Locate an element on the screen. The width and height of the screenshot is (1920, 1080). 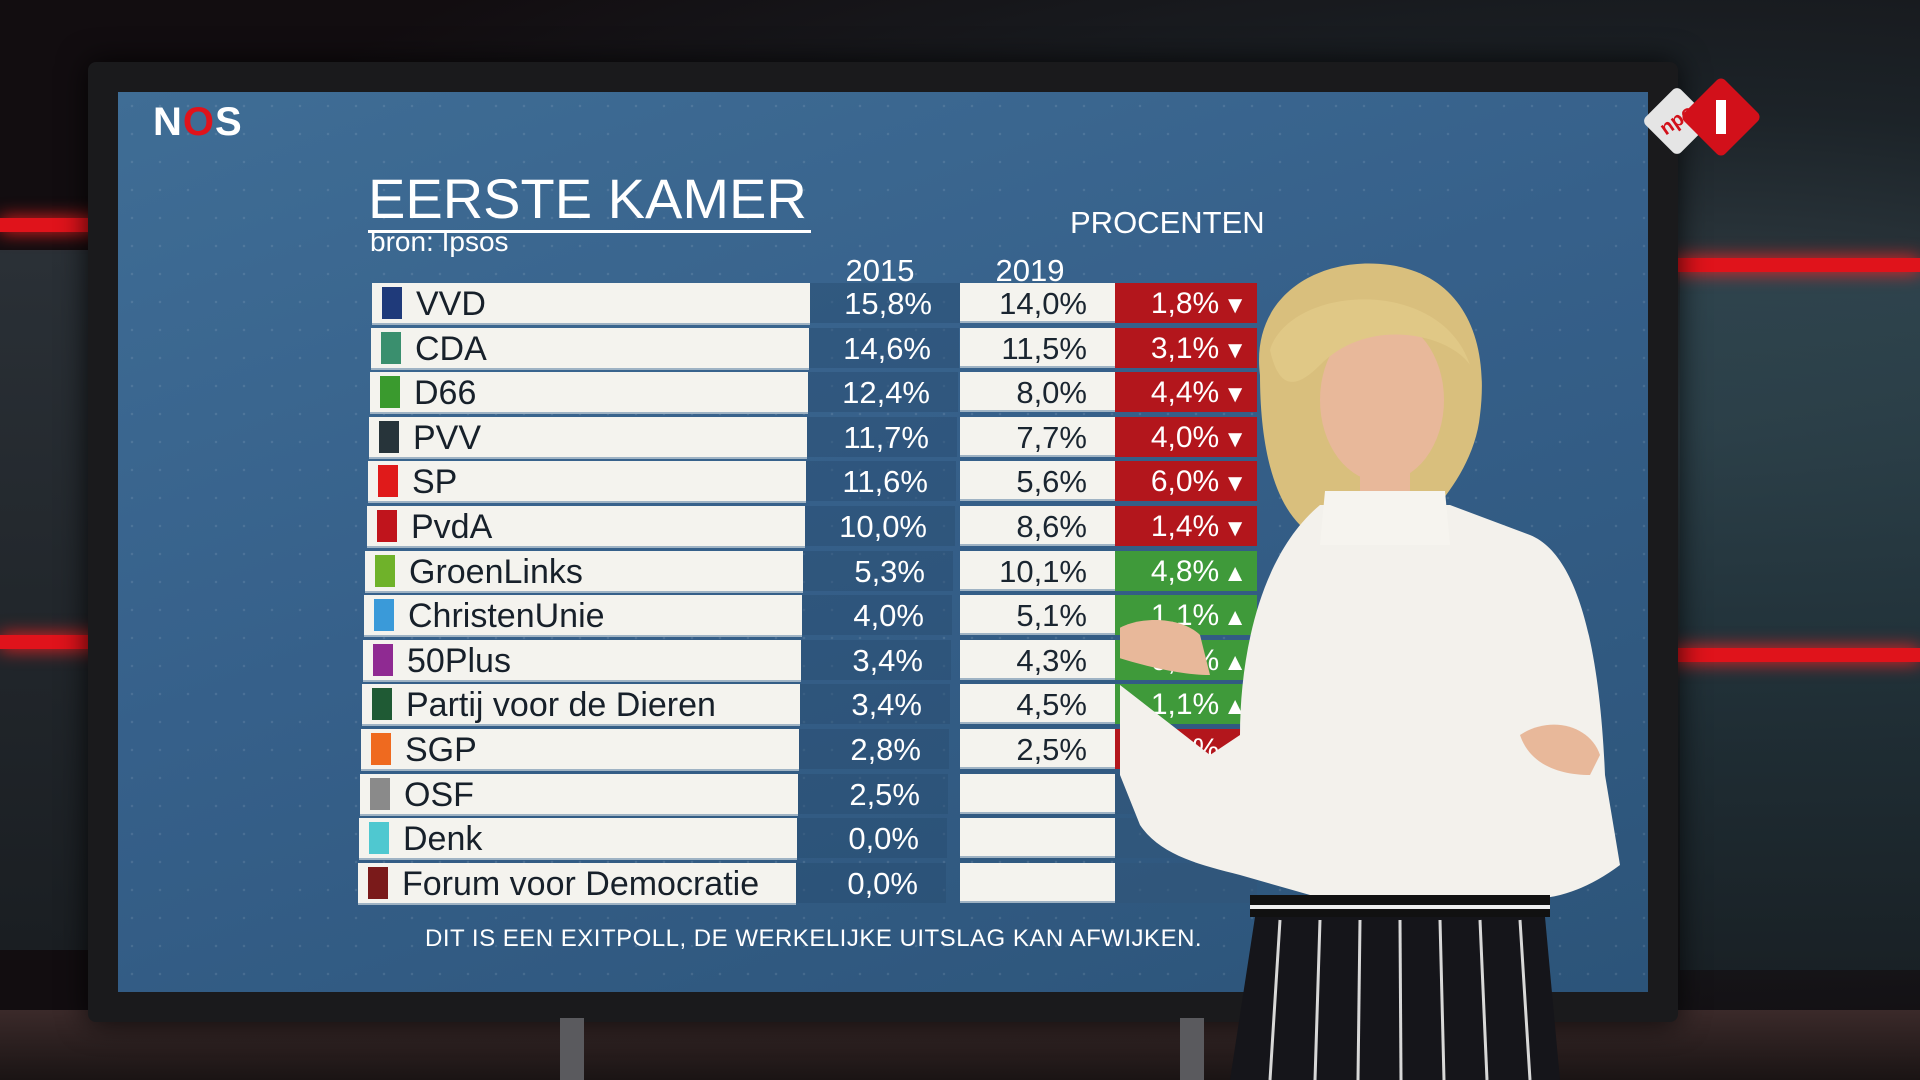
value-2015: 2,5% is located at coordinates (873, 794).